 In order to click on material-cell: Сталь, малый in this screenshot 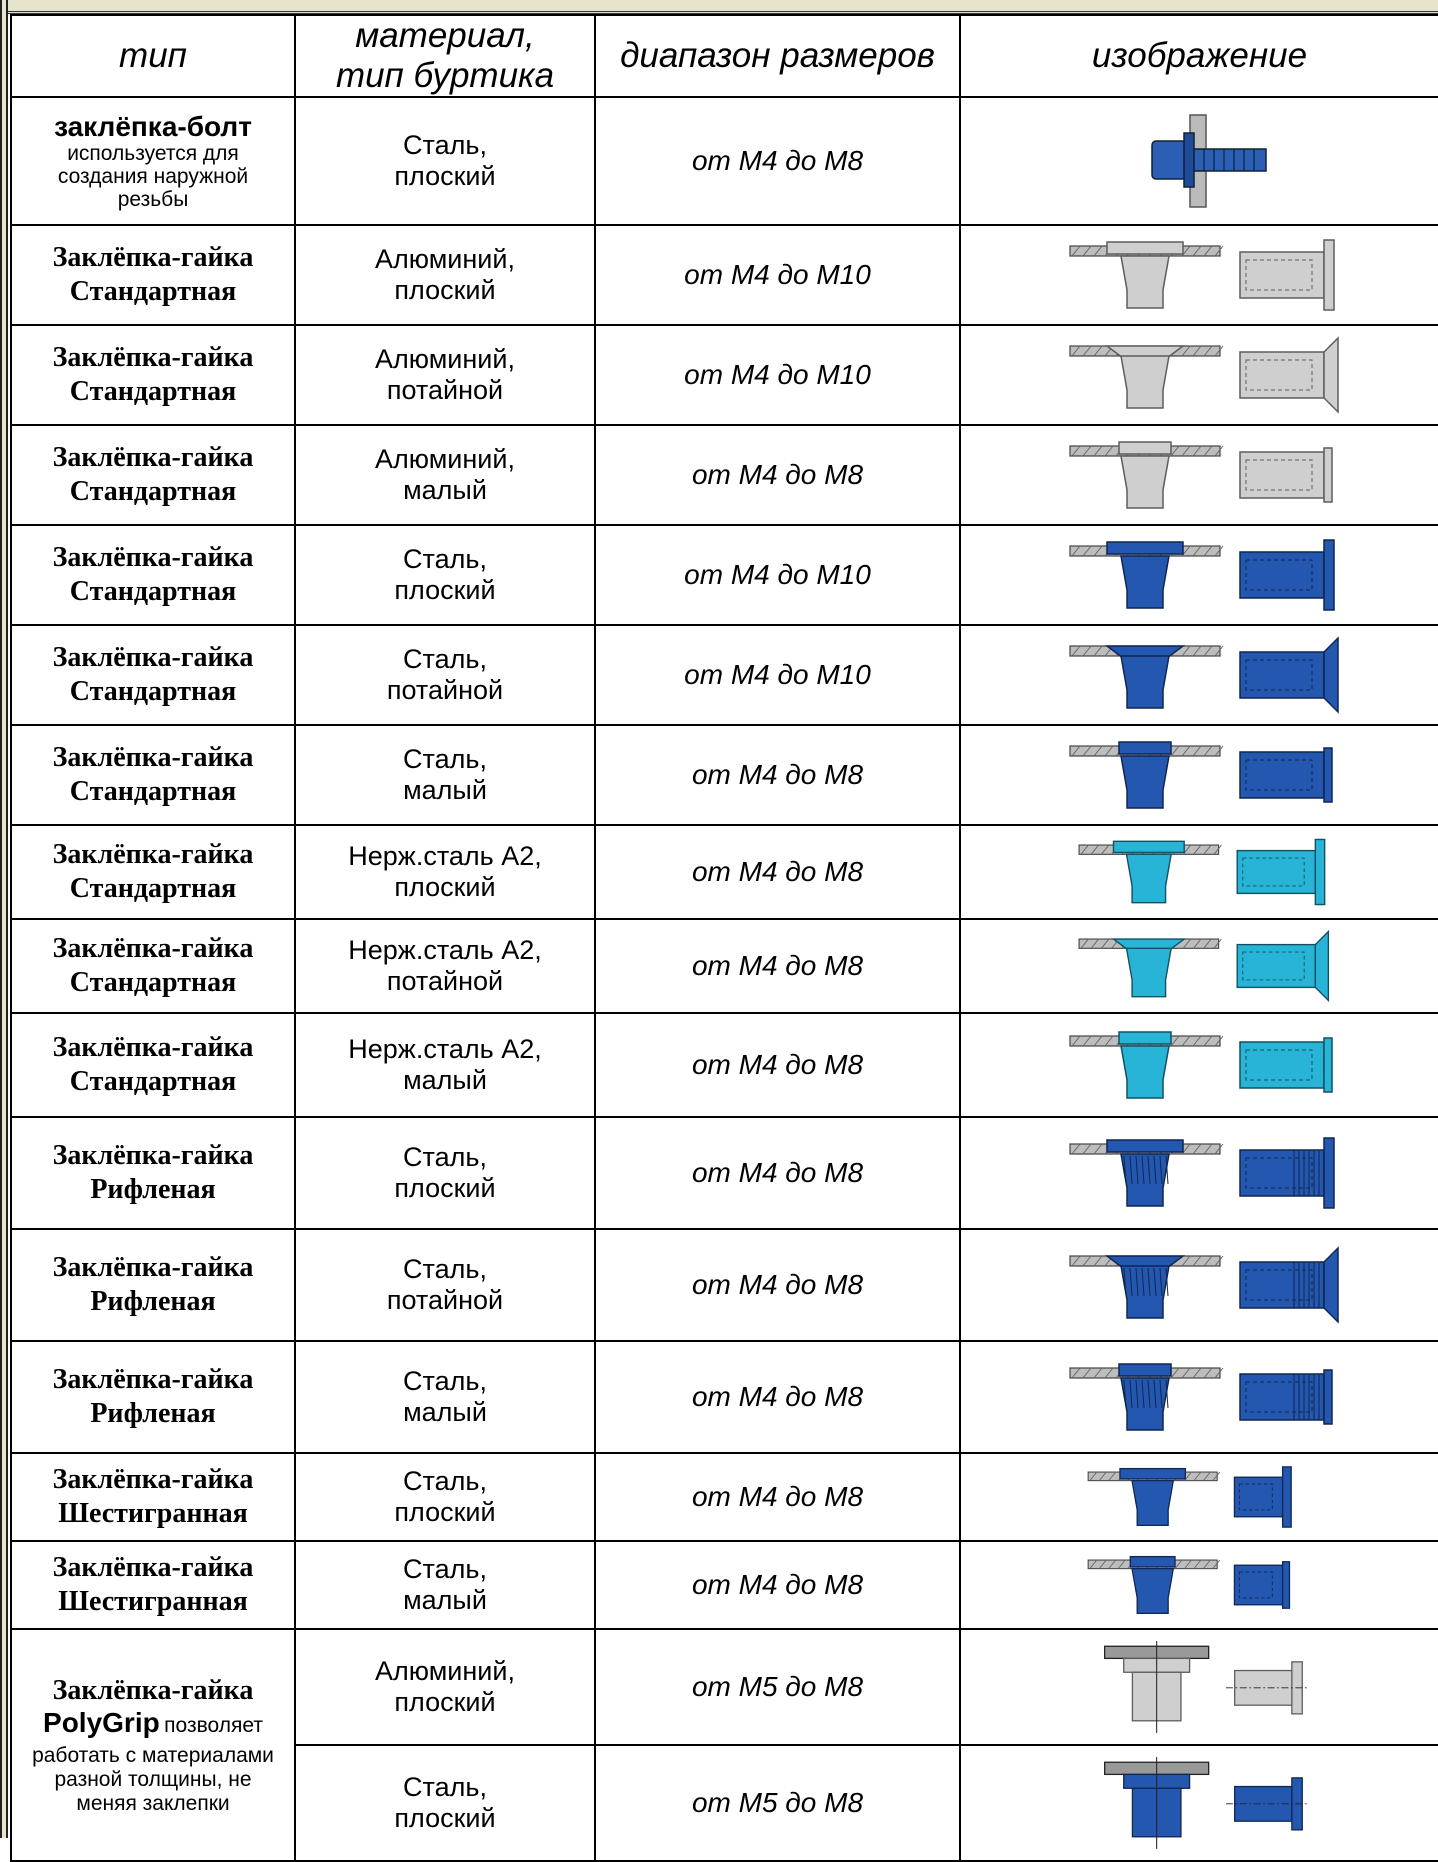, I will do `click(445, 775)`.